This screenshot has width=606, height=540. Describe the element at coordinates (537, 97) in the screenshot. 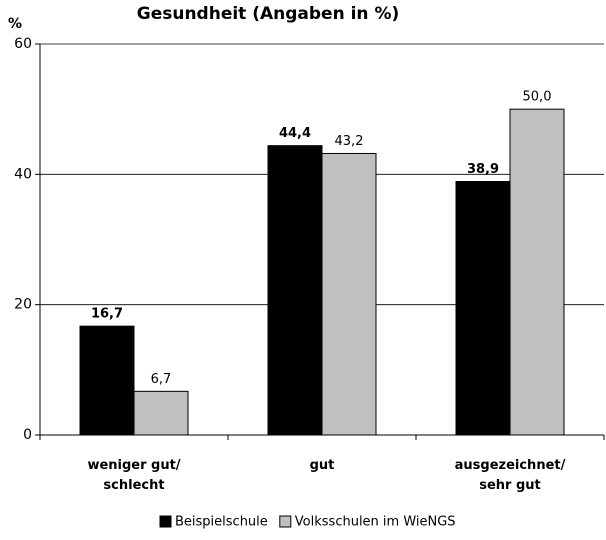

I see `value-label: 50,0` at that location.